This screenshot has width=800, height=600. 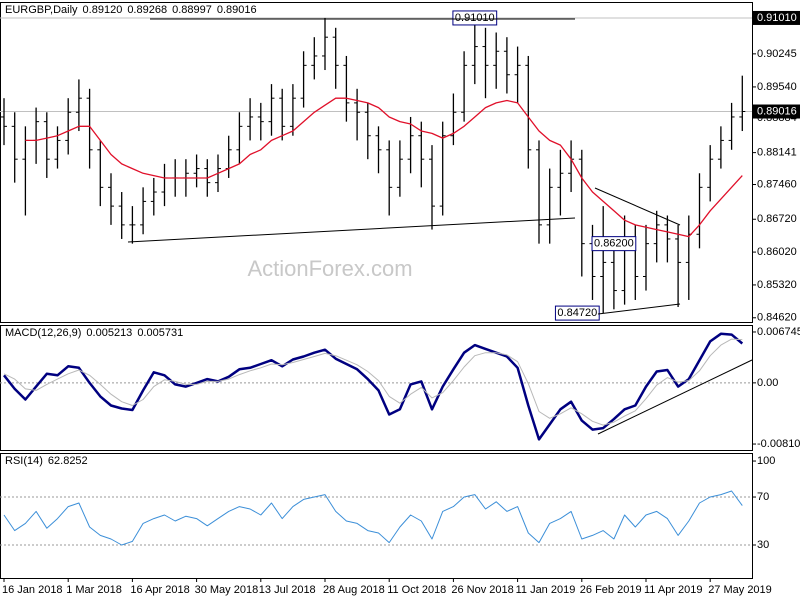 What do you see at coordinates (160, 333) in the screenshot?
I see `header-text: 0.005731` at bounding box center [160, 333].